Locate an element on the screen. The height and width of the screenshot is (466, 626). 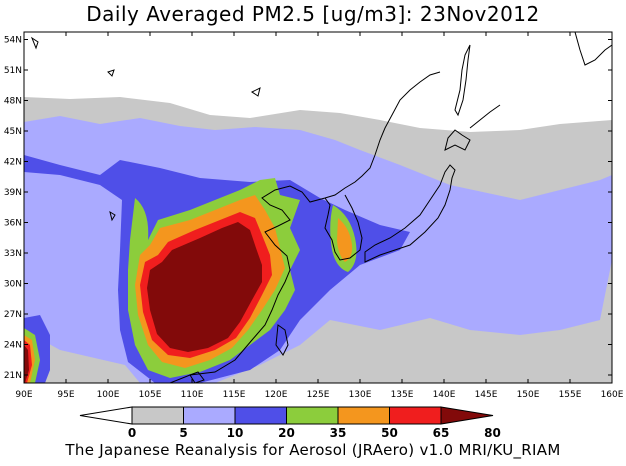
lon-label: 130E is located at coordinates (360, 395).